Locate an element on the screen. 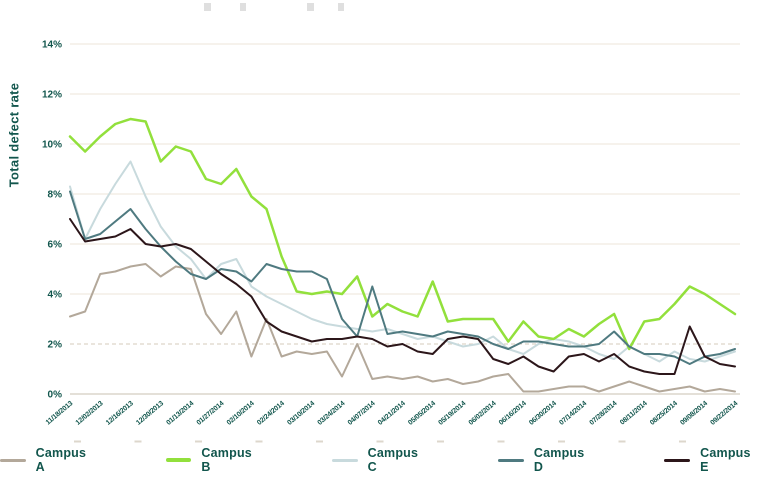 Image resolution: width=762 pixels, height=492 pixels. x-tick-label: 01/27/2014 is located at coordinates (211, 413).